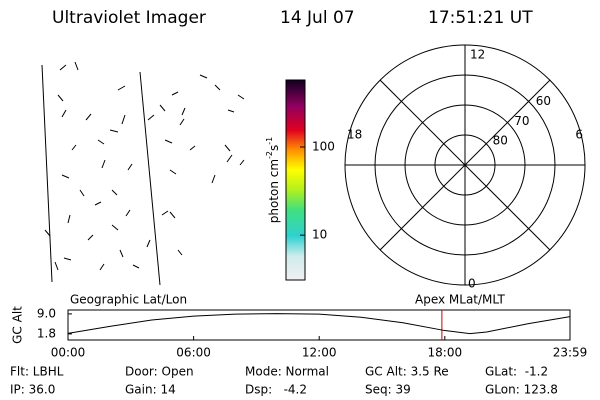  Describe the element at coordinates (354, 135) in the screenshot. I see `mlt-label: 18` at that location.